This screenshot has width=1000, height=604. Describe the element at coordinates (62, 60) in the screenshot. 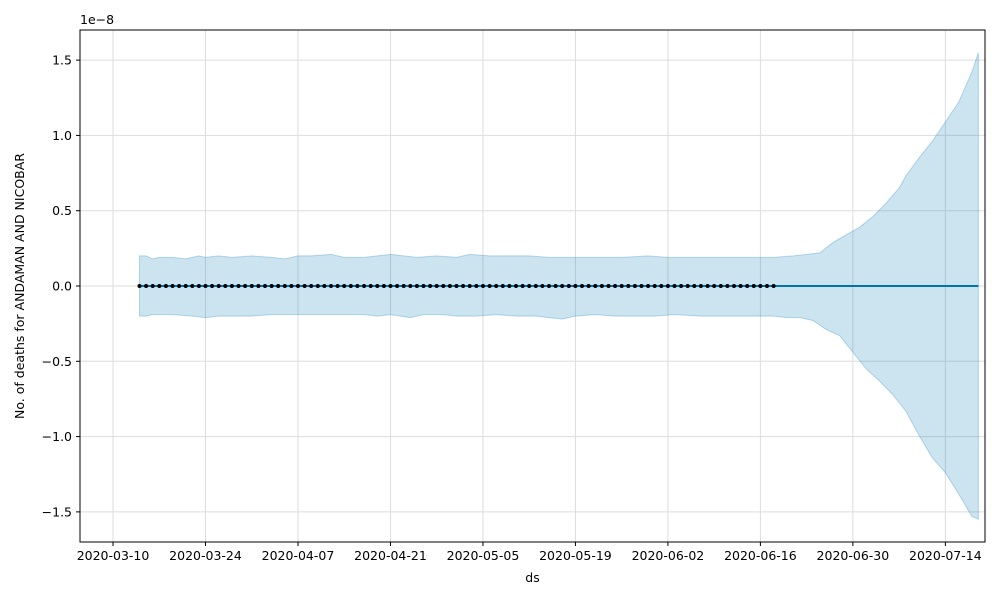

I see `y-tick-label: 1.5` at that location.